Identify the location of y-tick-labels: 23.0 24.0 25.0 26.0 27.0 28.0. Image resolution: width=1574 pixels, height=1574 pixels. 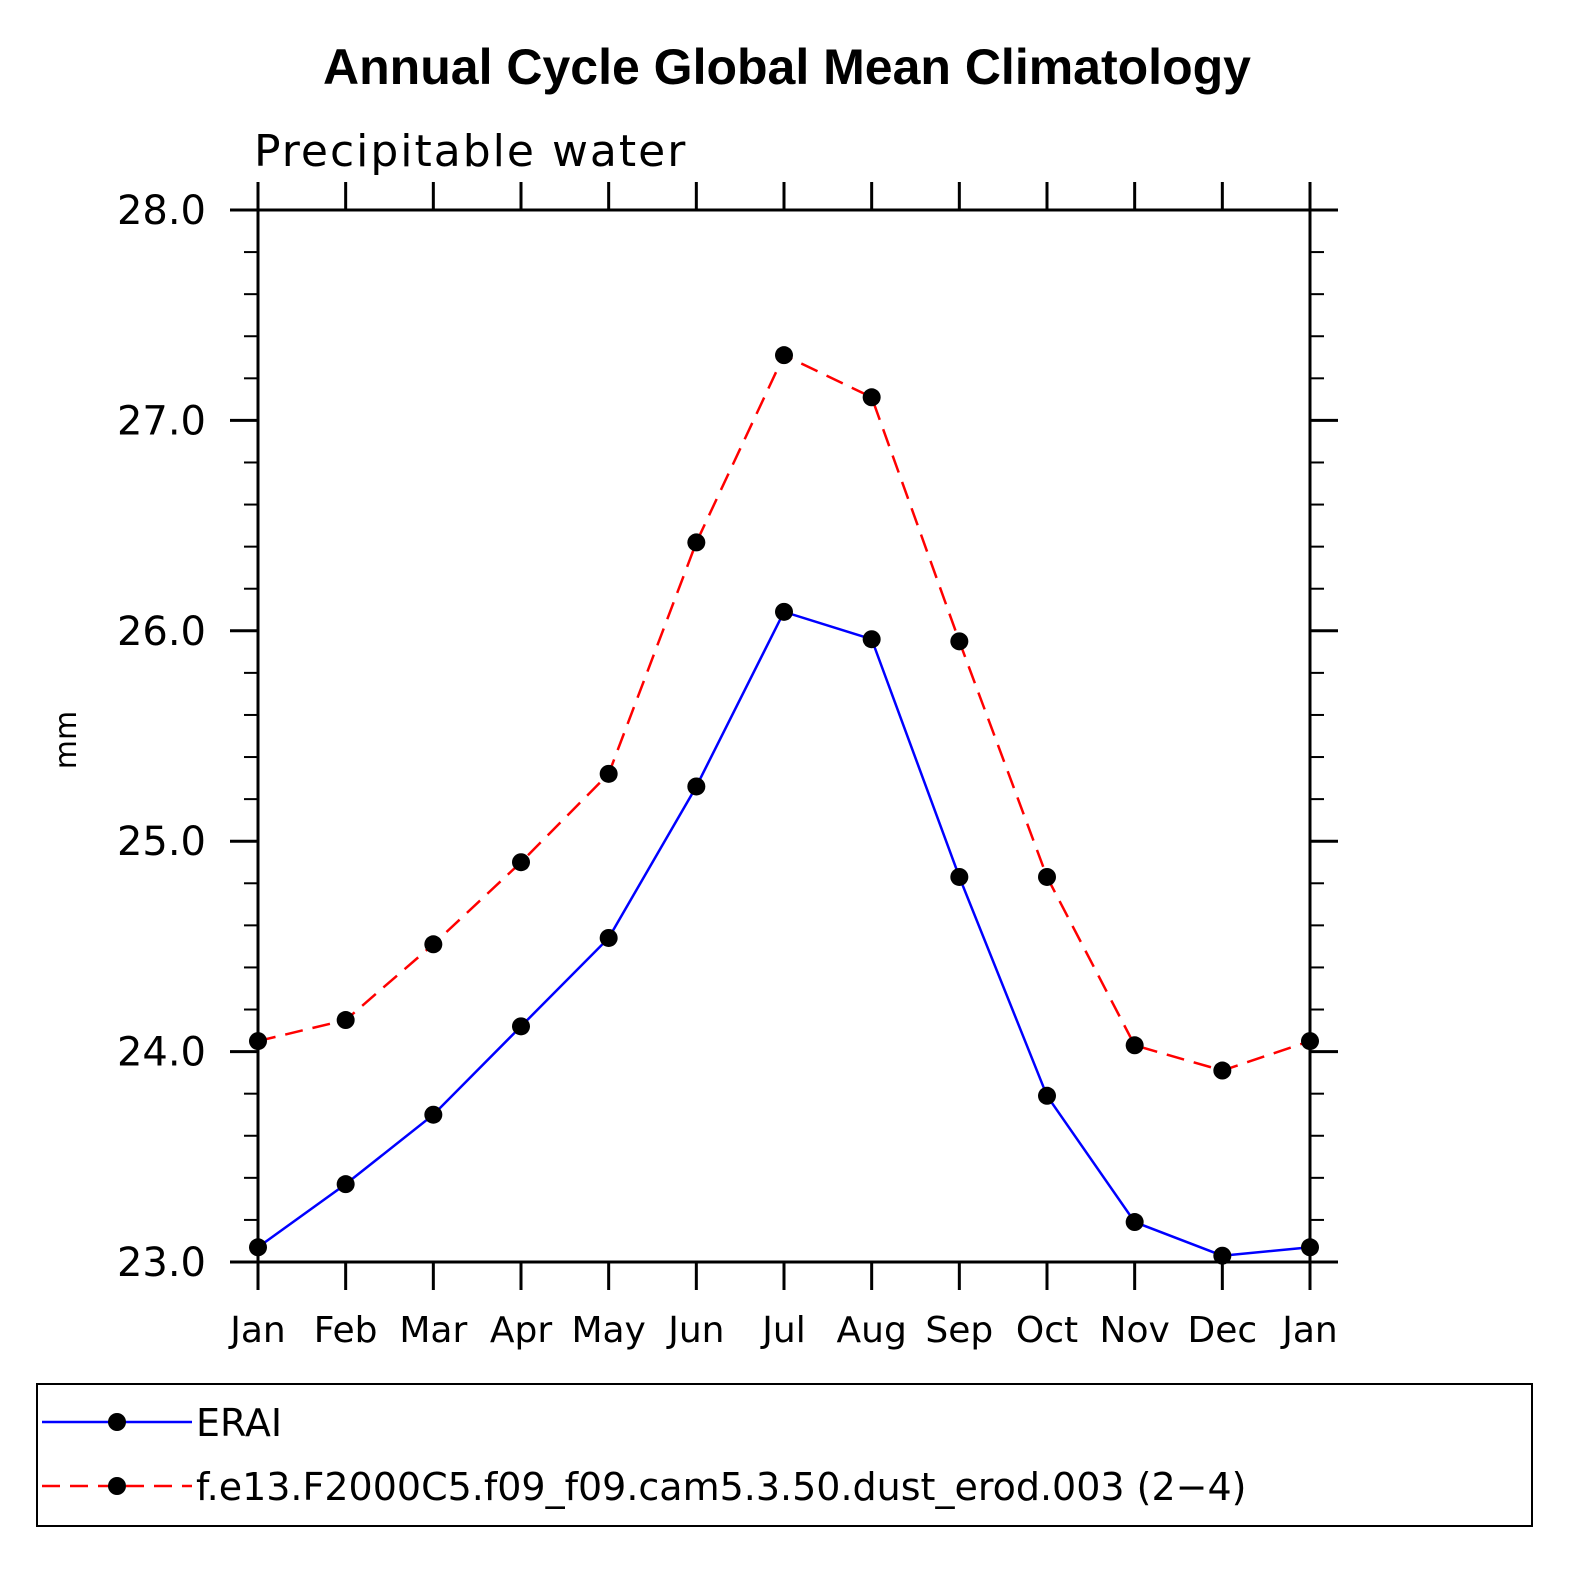
(161, 737).